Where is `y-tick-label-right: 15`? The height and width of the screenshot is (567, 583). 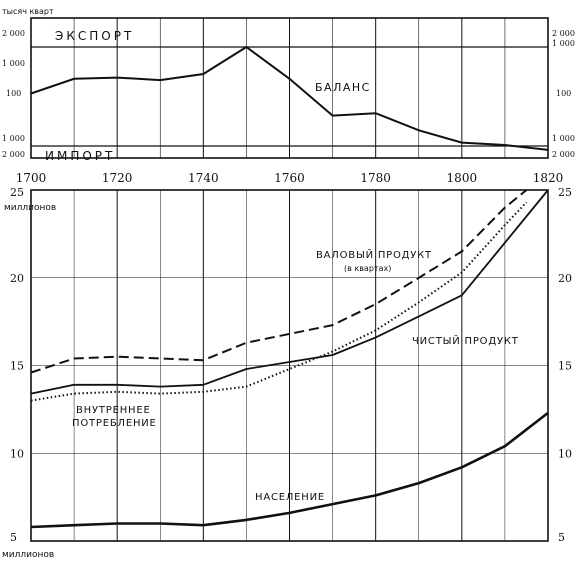 y-tick-label-right: 15 is located at coordinates (565, 366).